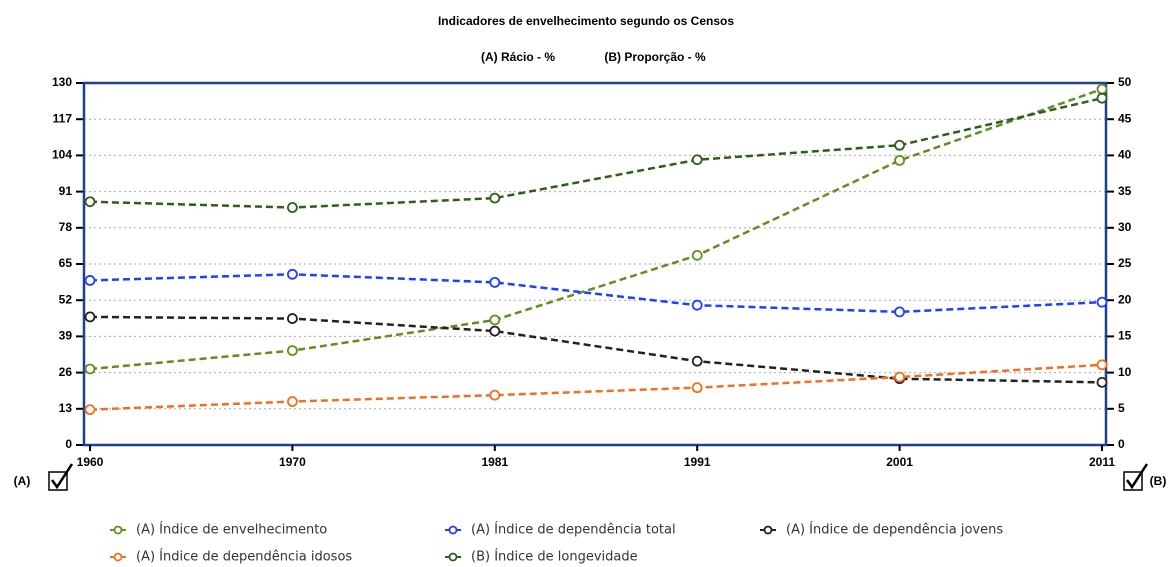 Image resolution: width=1173 pixels, height=567 pixels. What do you see at coordinates (494, 462) in the screenshot?
I see `x-tick-label: 1981` at bounding box center [494, 462].